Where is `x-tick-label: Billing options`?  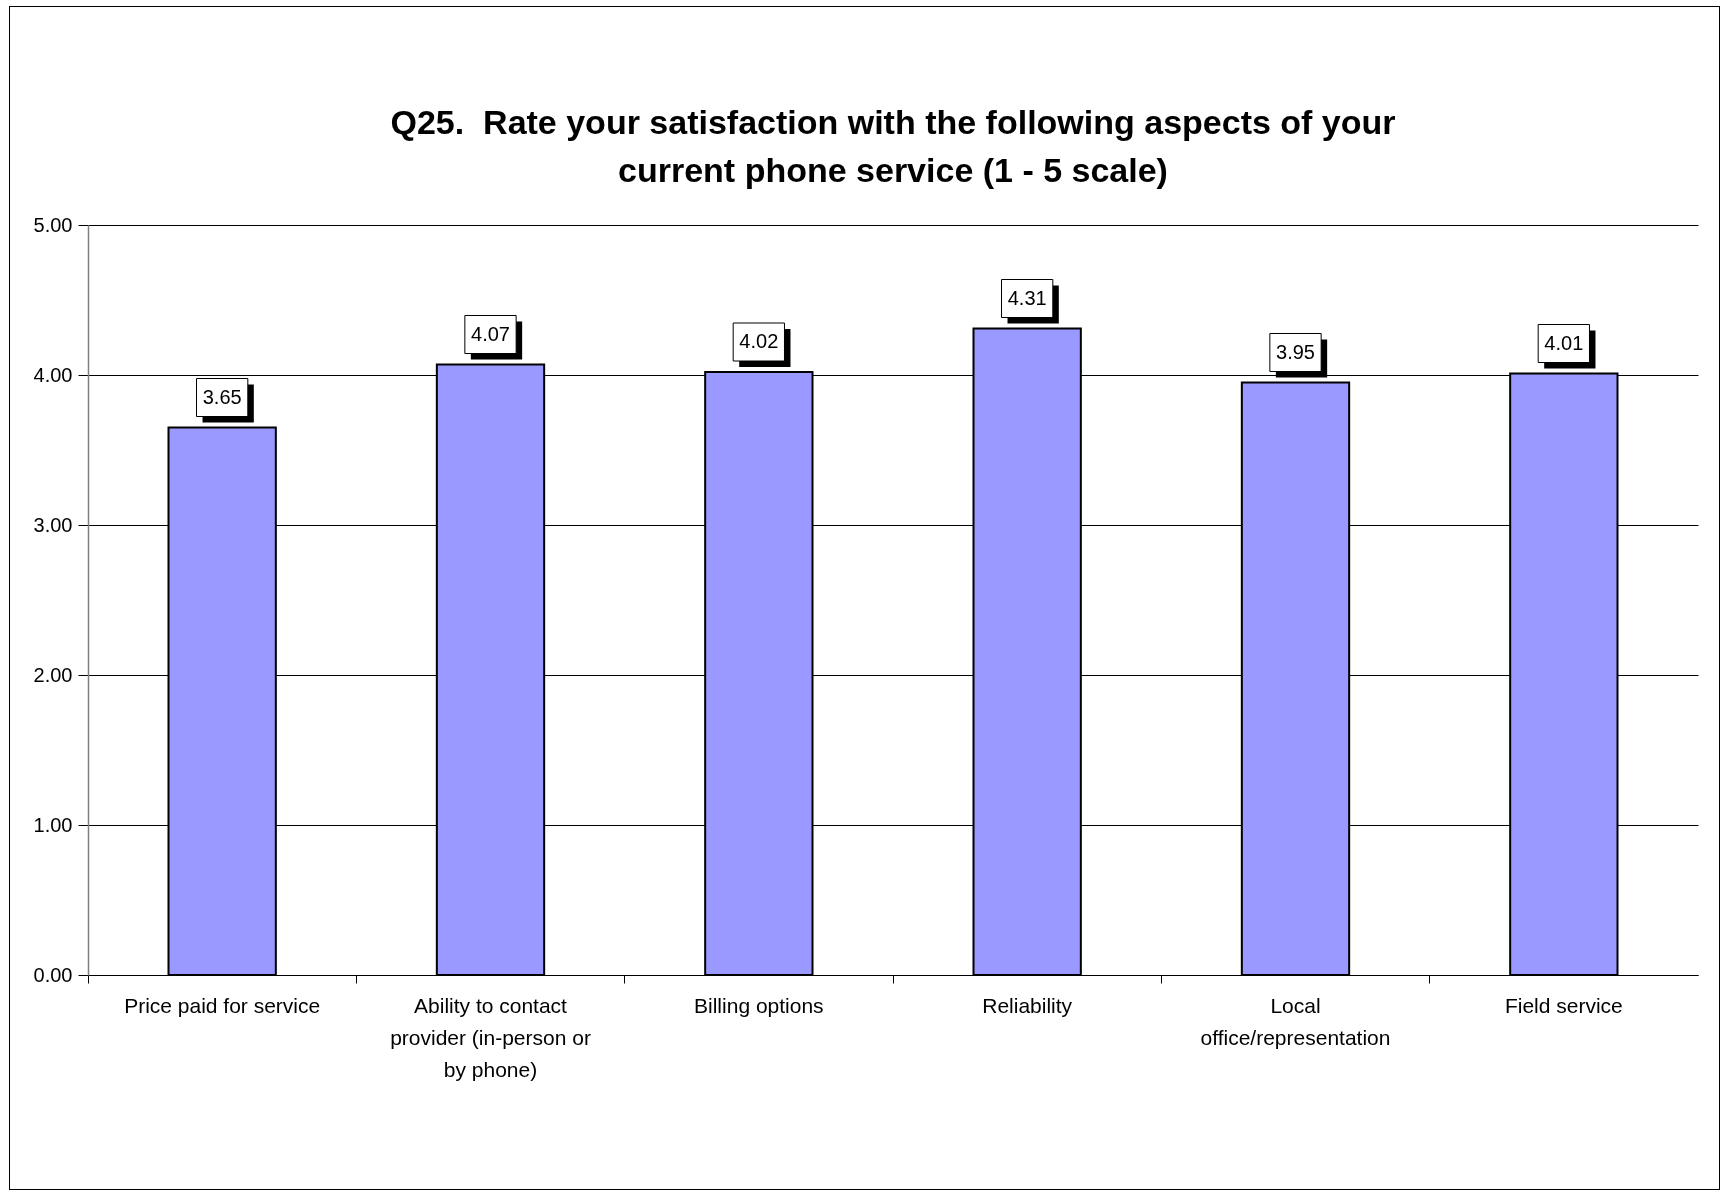 x-tick-label: Billing options is located at coordinates (759, 1005).